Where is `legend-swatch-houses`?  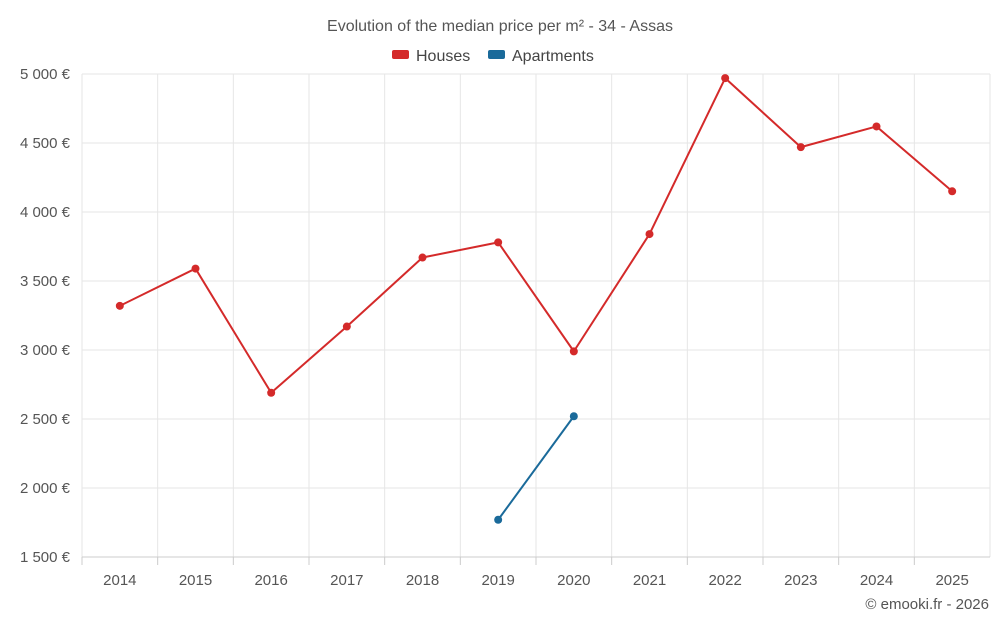
legend-swatch-houses is located at coordinates (400, 54).